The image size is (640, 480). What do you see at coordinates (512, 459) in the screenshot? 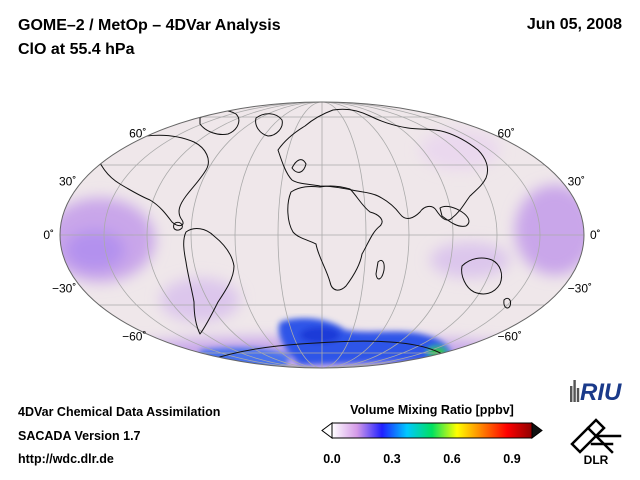
I see `colorbar-tick-label: 0.9` at bounding box center [512, 459].